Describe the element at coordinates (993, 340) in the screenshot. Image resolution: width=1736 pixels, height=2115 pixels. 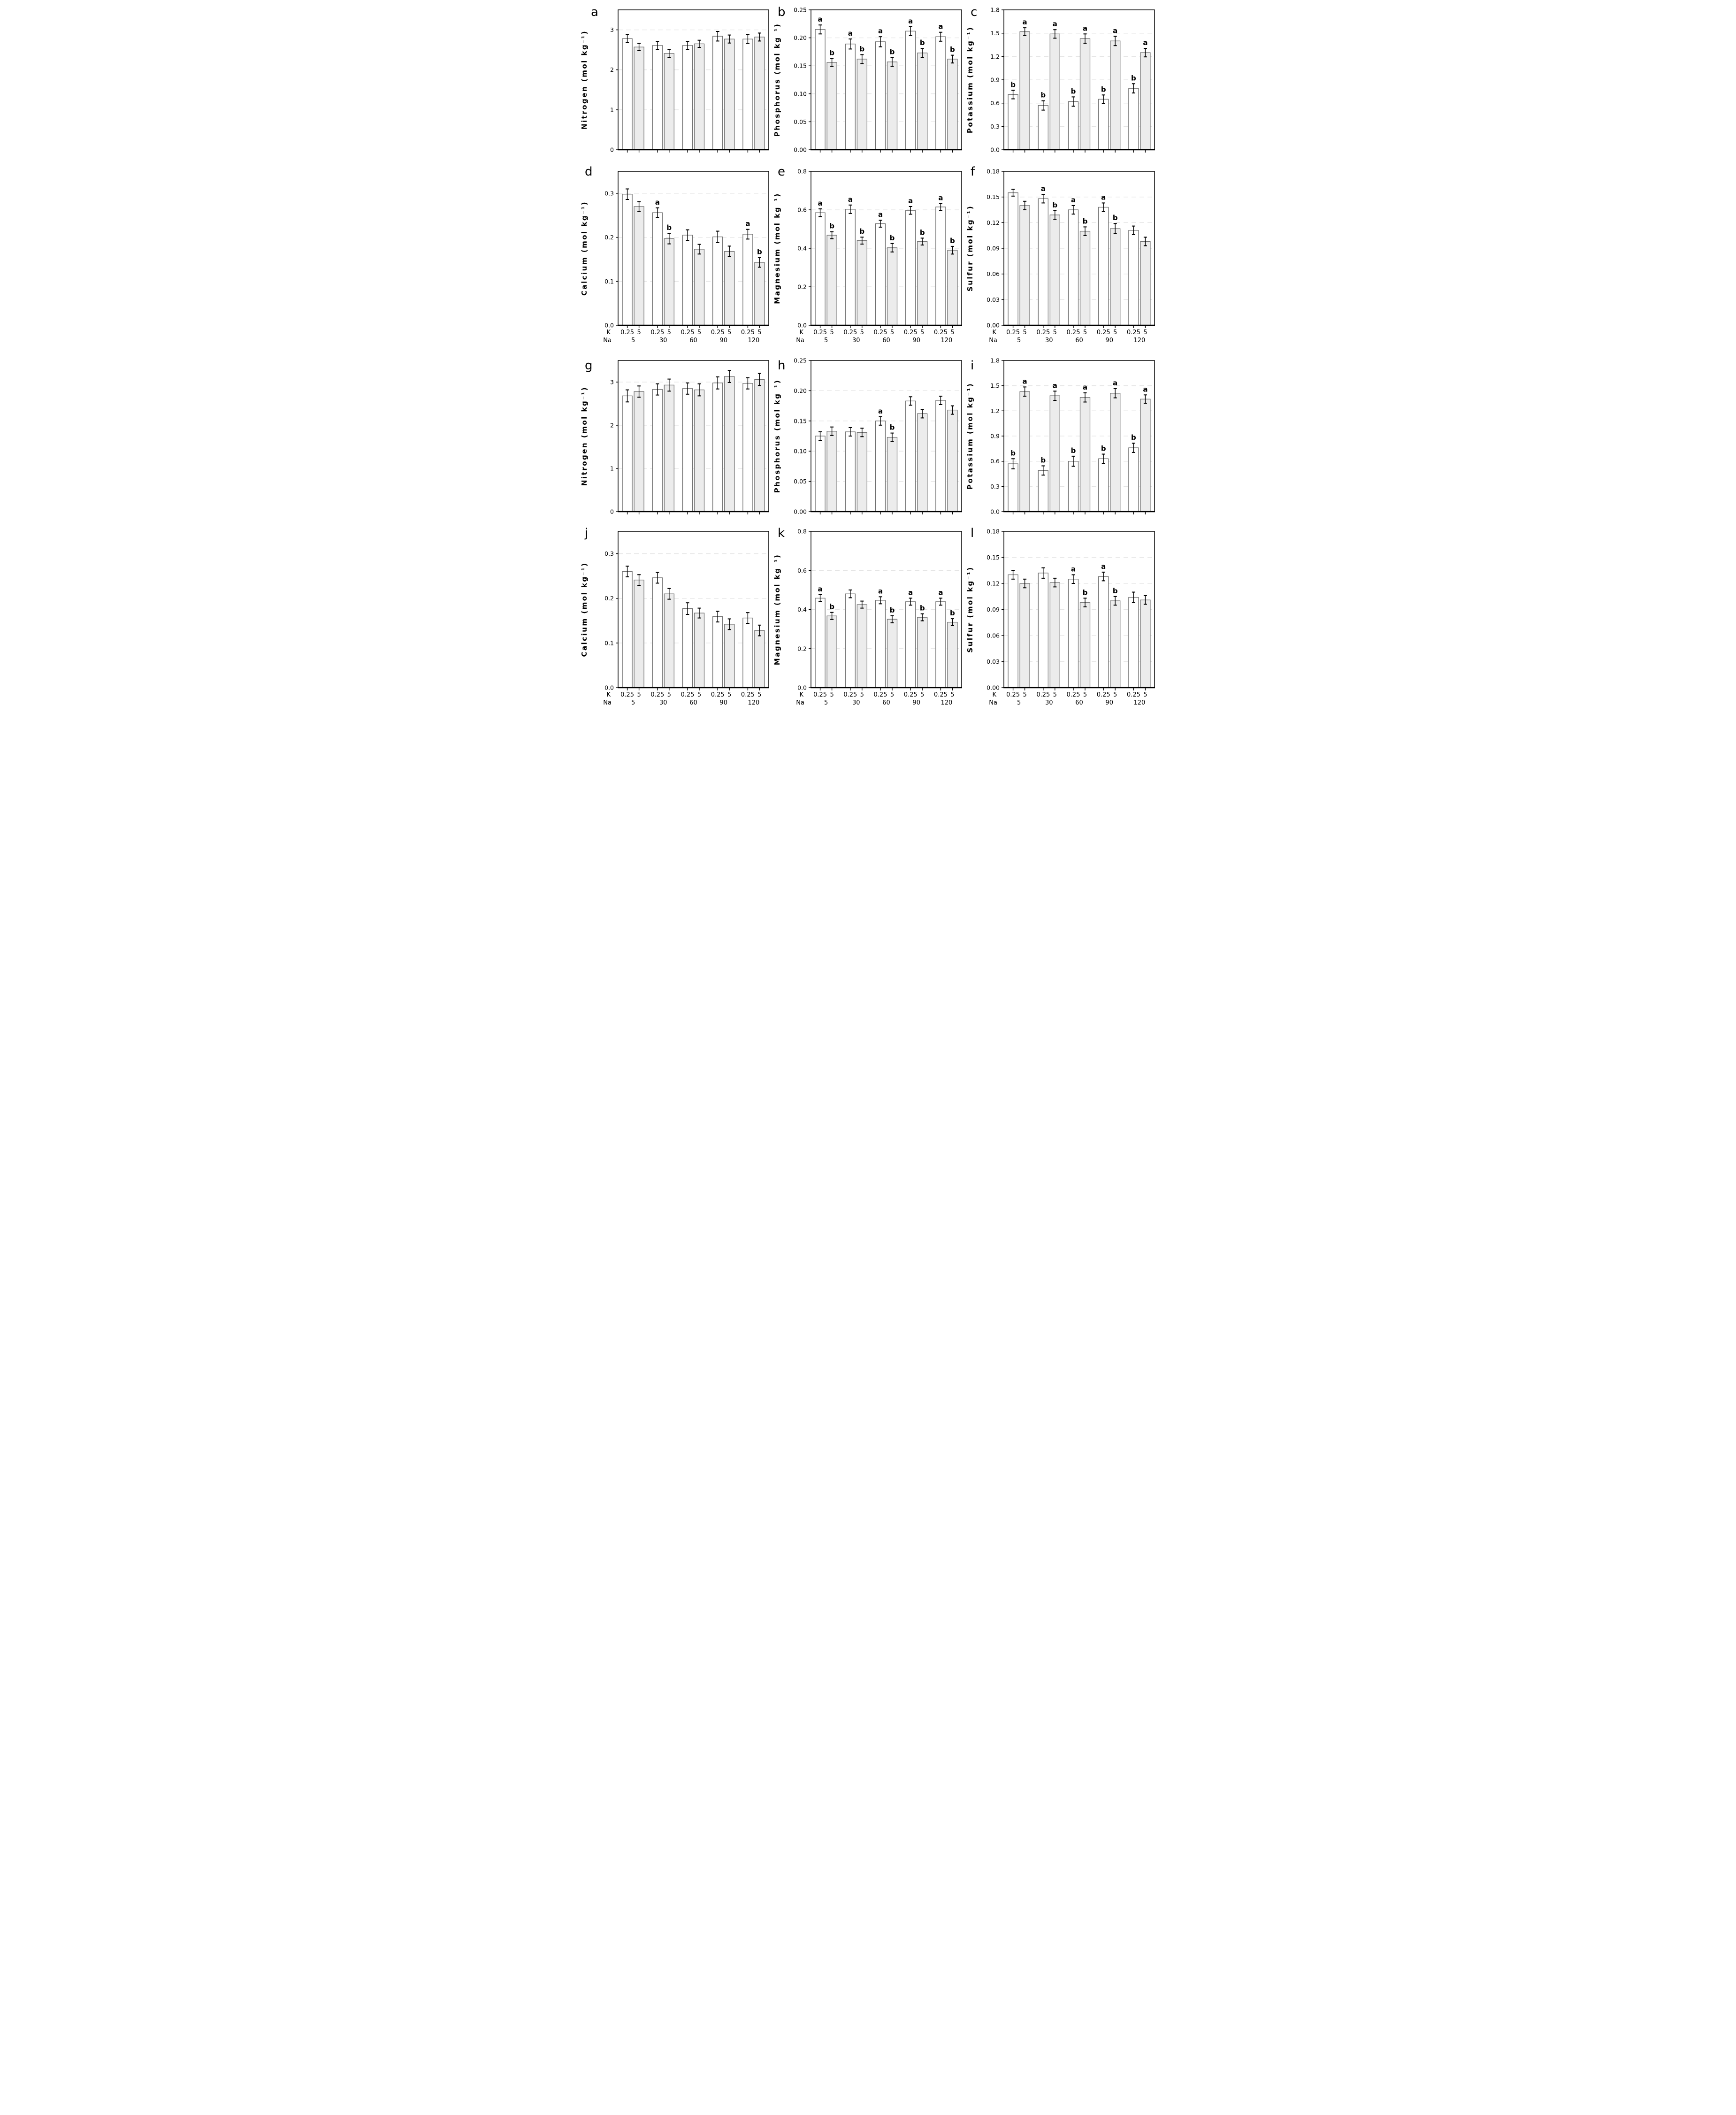
I see `na-axis-caption: Na` at that location.